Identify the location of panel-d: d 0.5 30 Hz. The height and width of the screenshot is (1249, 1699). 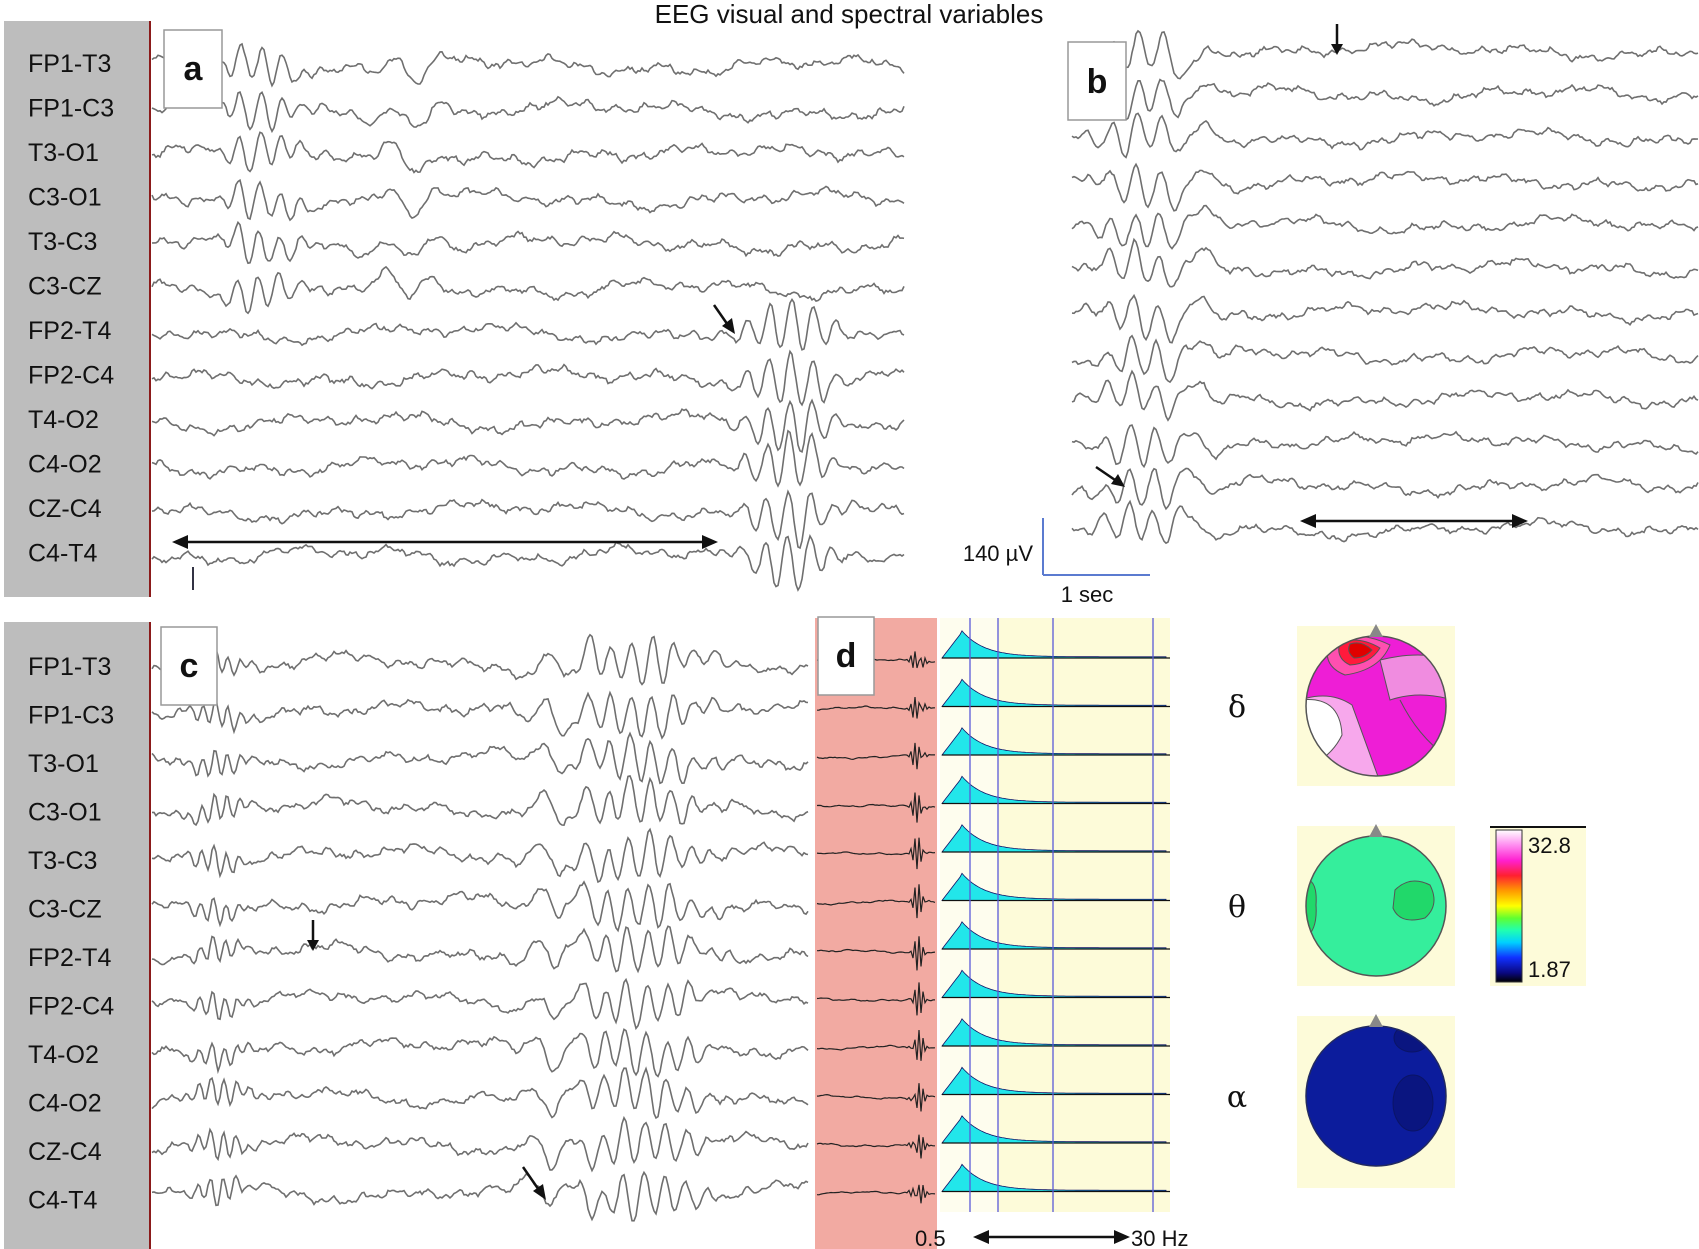
(1001, 933).